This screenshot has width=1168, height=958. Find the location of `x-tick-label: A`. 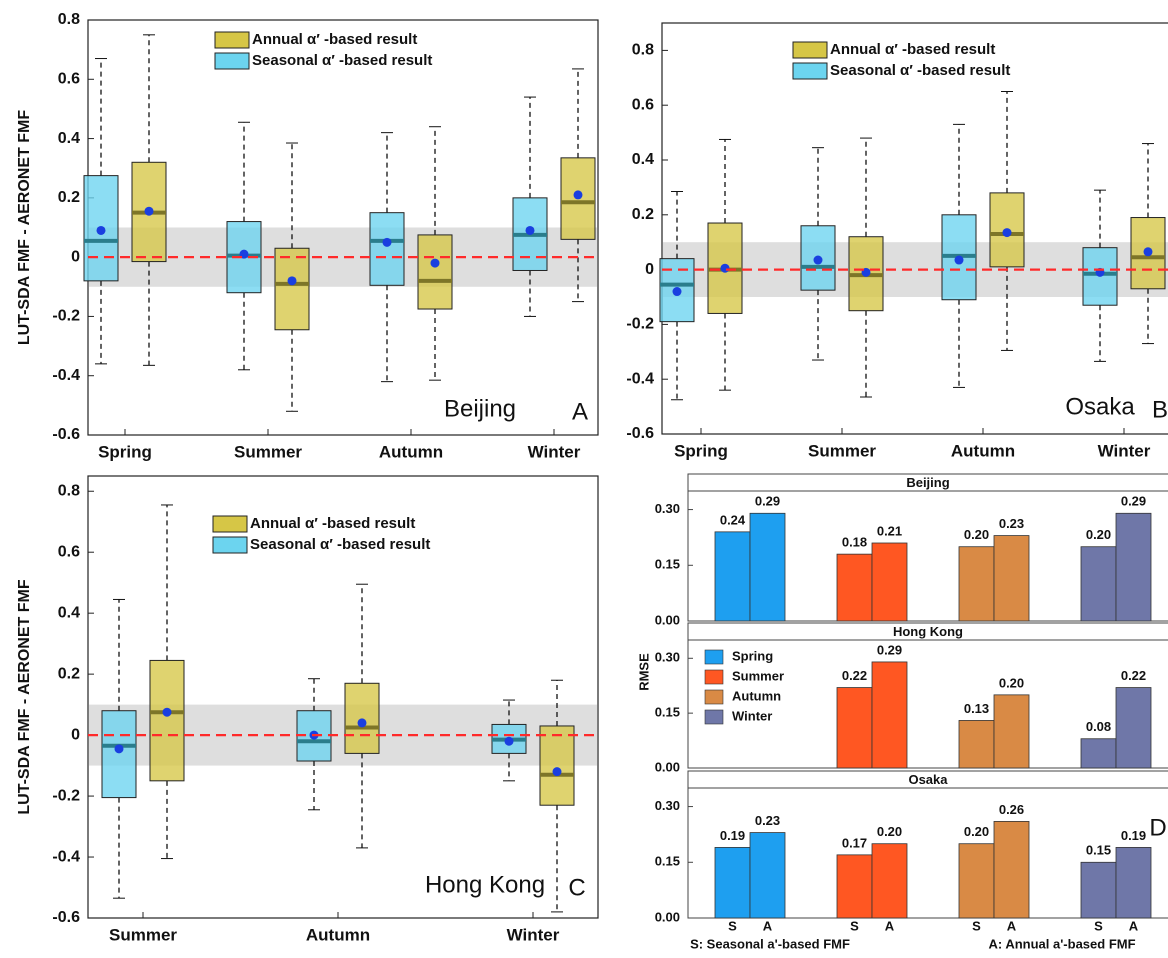

x-tick-label: A is located at coordinates (1012, 925).